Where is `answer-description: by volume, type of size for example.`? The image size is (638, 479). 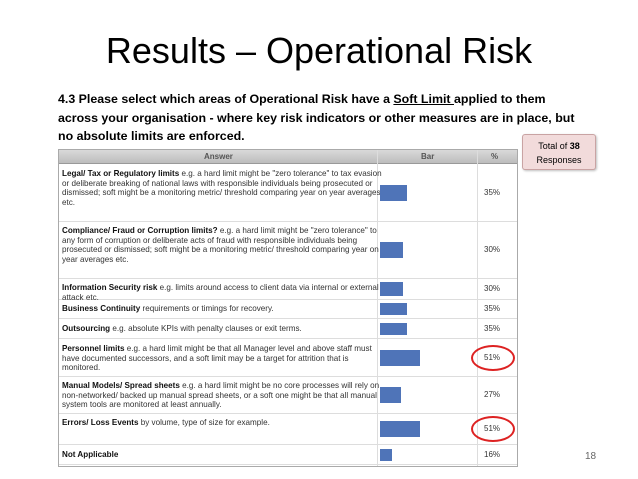 answer-description: by volume, type of size for example. is located at coordinates (204, 422).